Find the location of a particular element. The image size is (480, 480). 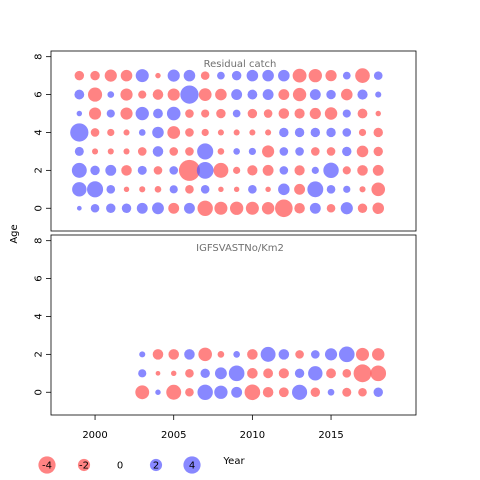

bubble-age2-year2006 is located at coordinates (189, 170).